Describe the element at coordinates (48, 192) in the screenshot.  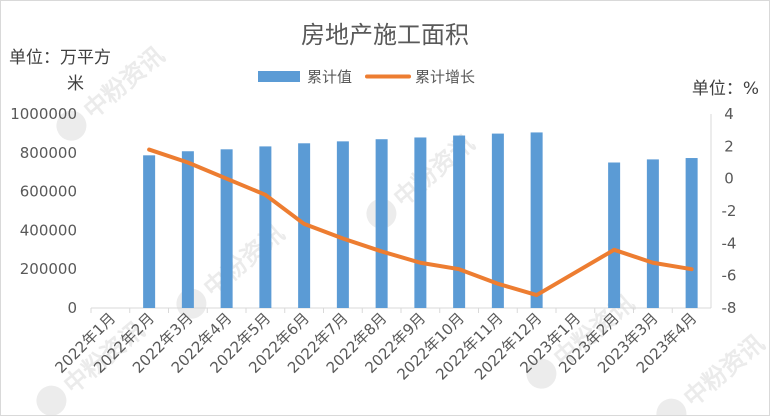
I see `left-axis-tick-label: 600000` at that location.